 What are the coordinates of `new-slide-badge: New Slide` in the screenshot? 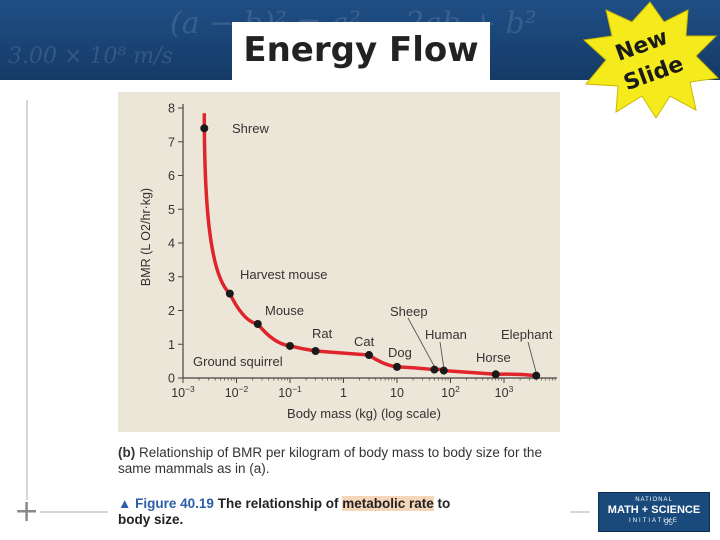 It's located at (651, 60).